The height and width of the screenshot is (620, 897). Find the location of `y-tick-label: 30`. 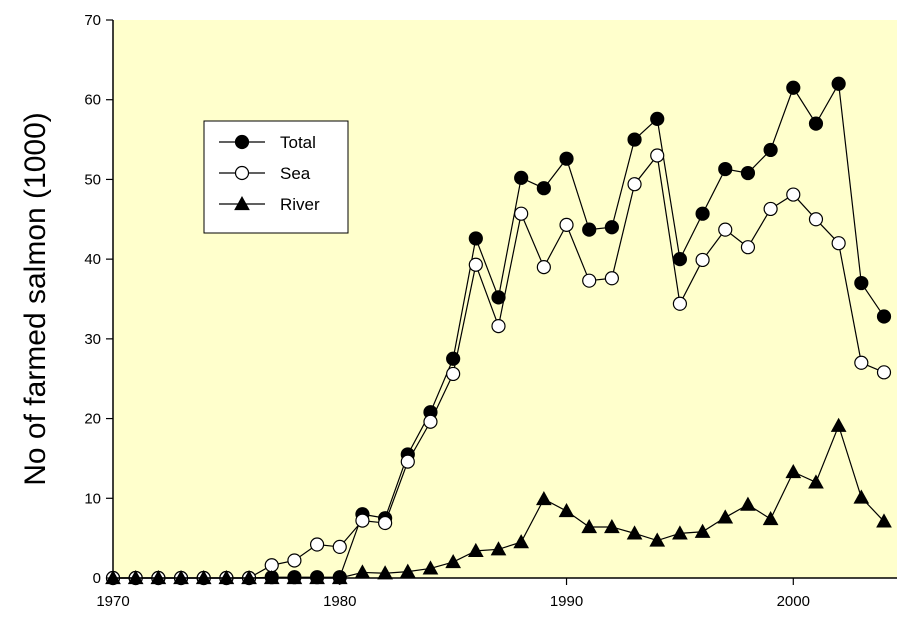

y-tick-label: 30 is located at coordinates (92, 339).